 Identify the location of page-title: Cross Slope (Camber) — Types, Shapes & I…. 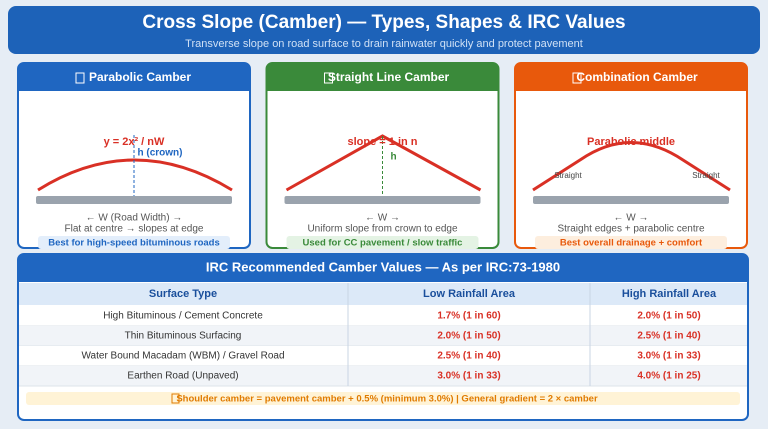
(383, 22).